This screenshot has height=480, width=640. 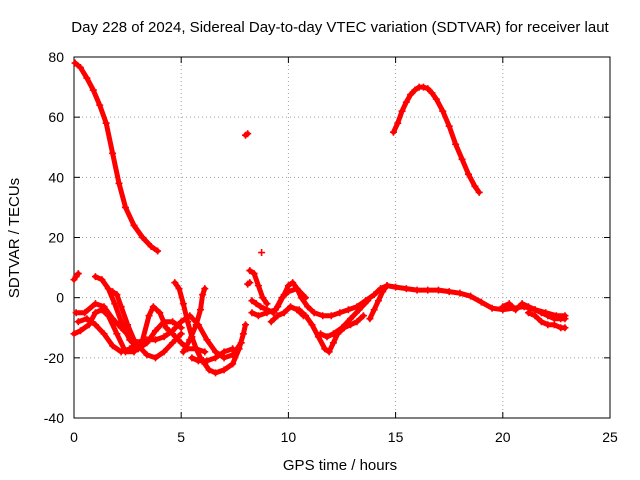 I want to click on y-tick-label: -20, so click(x=54, y=358).